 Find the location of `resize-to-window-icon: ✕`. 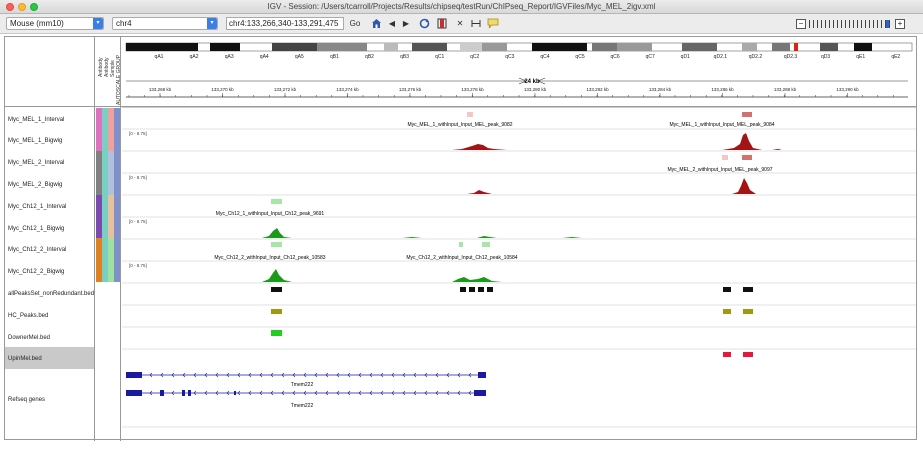

resize-to-window-icon: ✕ is located at coordinates (460, 23).